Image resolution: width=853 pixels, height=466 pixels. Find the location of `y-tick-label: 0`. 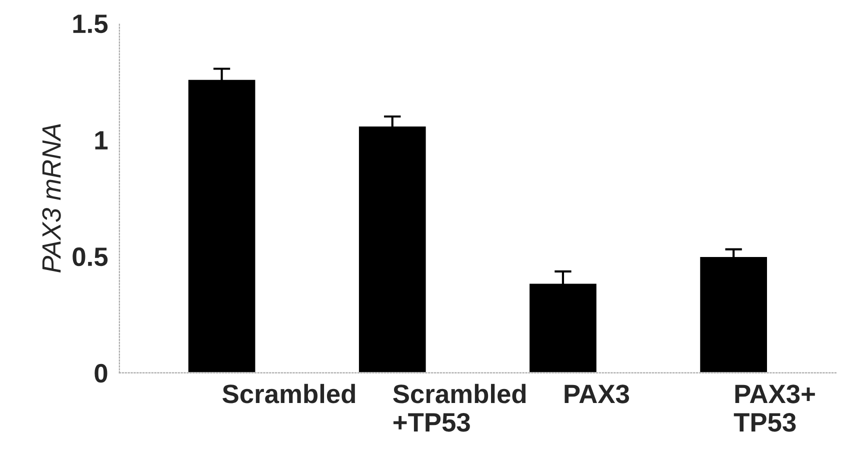

y-tick-label: 0 is located at coordinates (101, 373).